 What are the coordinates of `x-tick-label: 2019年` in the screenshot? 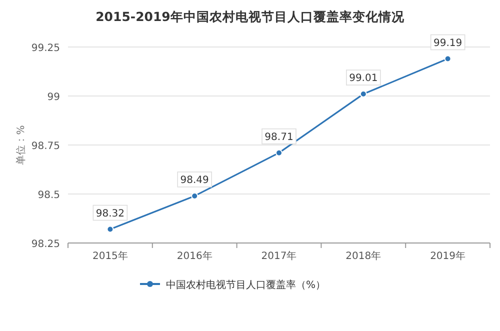 It's located at (448, 256).